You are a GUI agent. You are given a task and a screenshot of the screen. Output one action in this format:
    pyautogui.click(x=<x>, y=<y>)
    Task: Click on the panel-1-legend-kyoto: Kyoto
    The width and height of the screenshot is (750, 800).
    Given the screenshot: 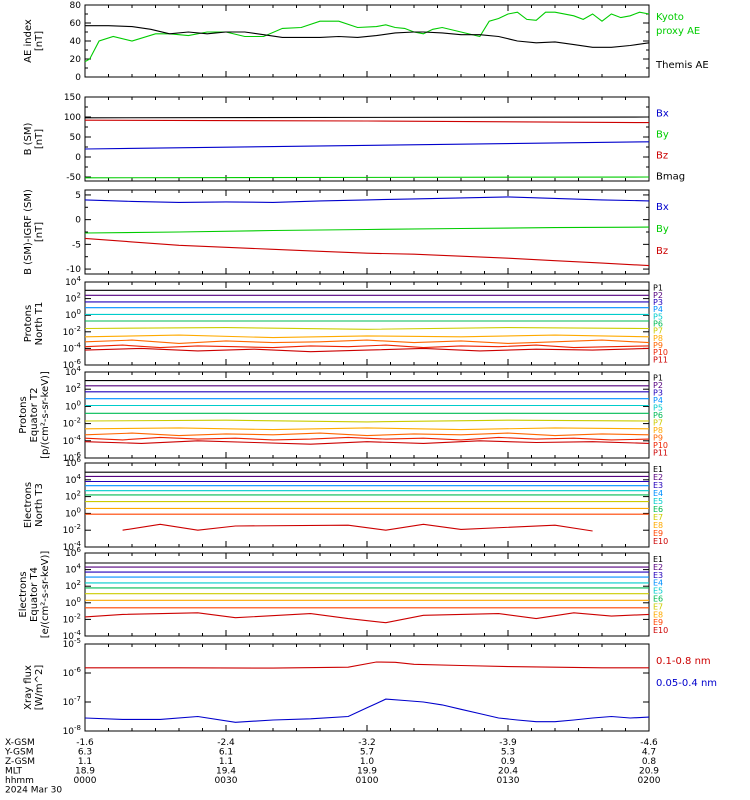 What is the action you would take?
    pyautogui.click(x=670, y=17)
    